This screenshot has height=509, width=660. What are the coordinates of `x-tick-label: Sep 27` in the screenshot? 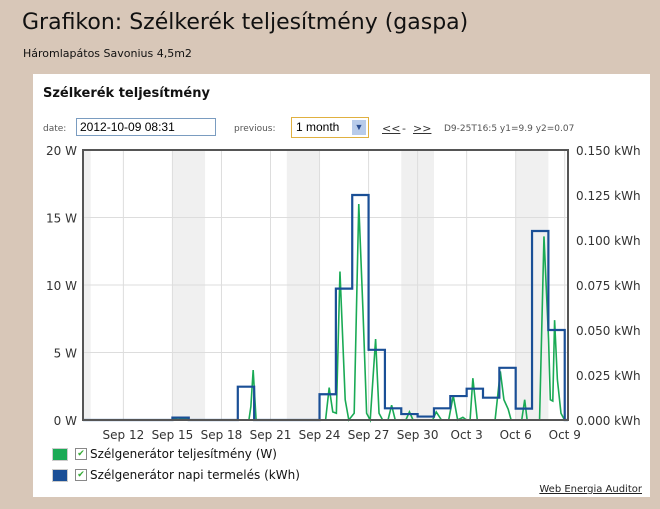 It's located at (369, 435).